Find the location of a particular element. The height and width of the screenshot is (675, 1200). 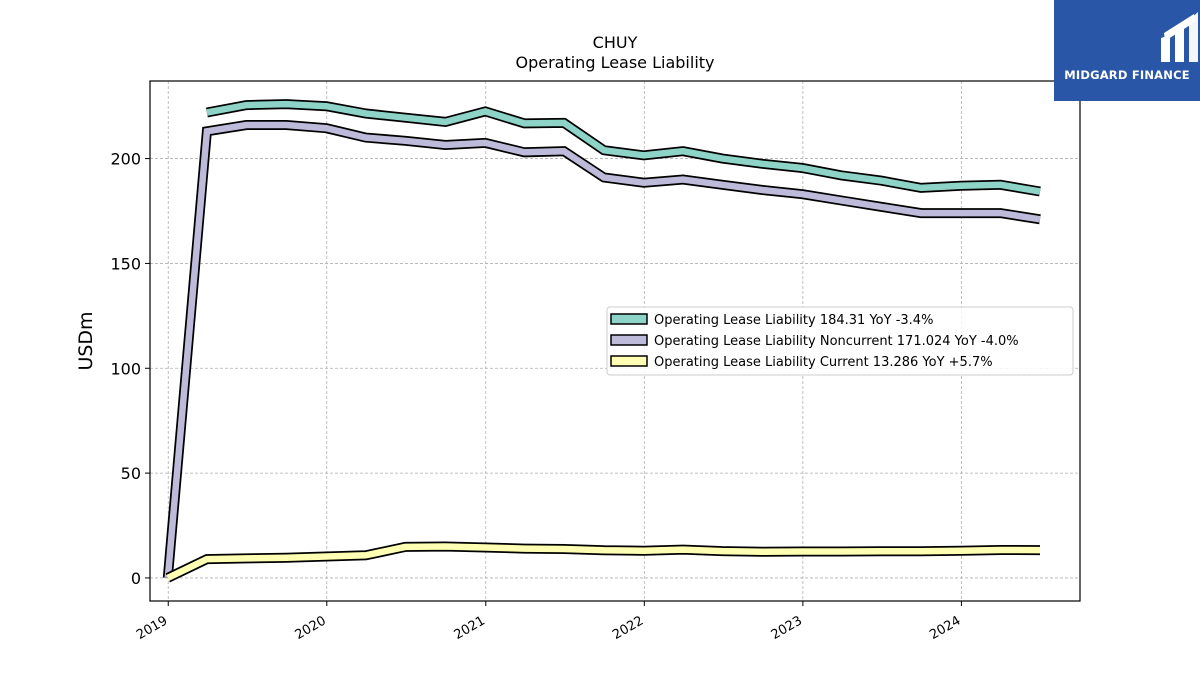

y-tick-label: 150 is located at coordinates (125, 263).